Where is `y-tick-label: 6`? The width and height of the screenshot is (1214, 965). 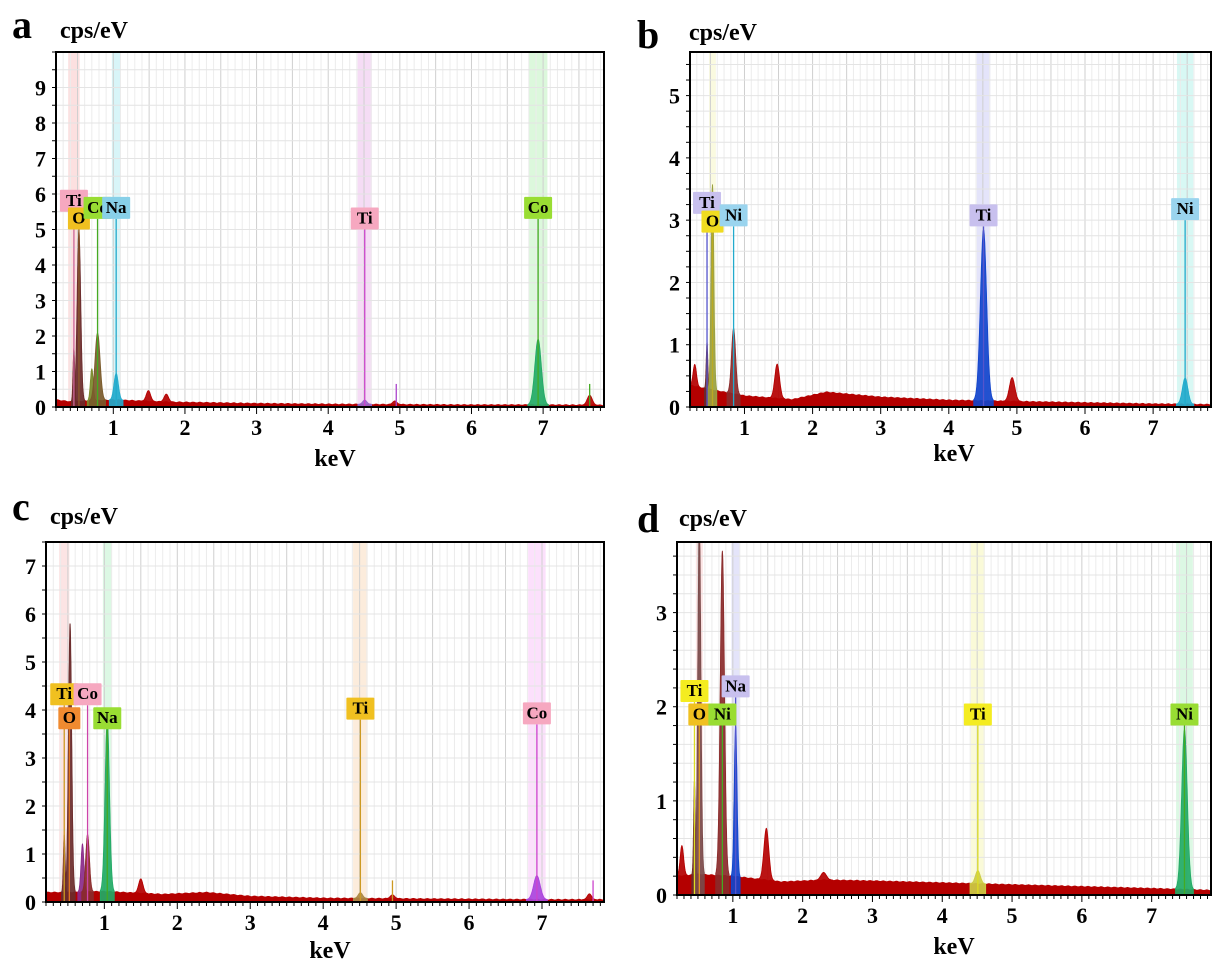 y-tick-label: 6 is located at coordinates (40, 194).